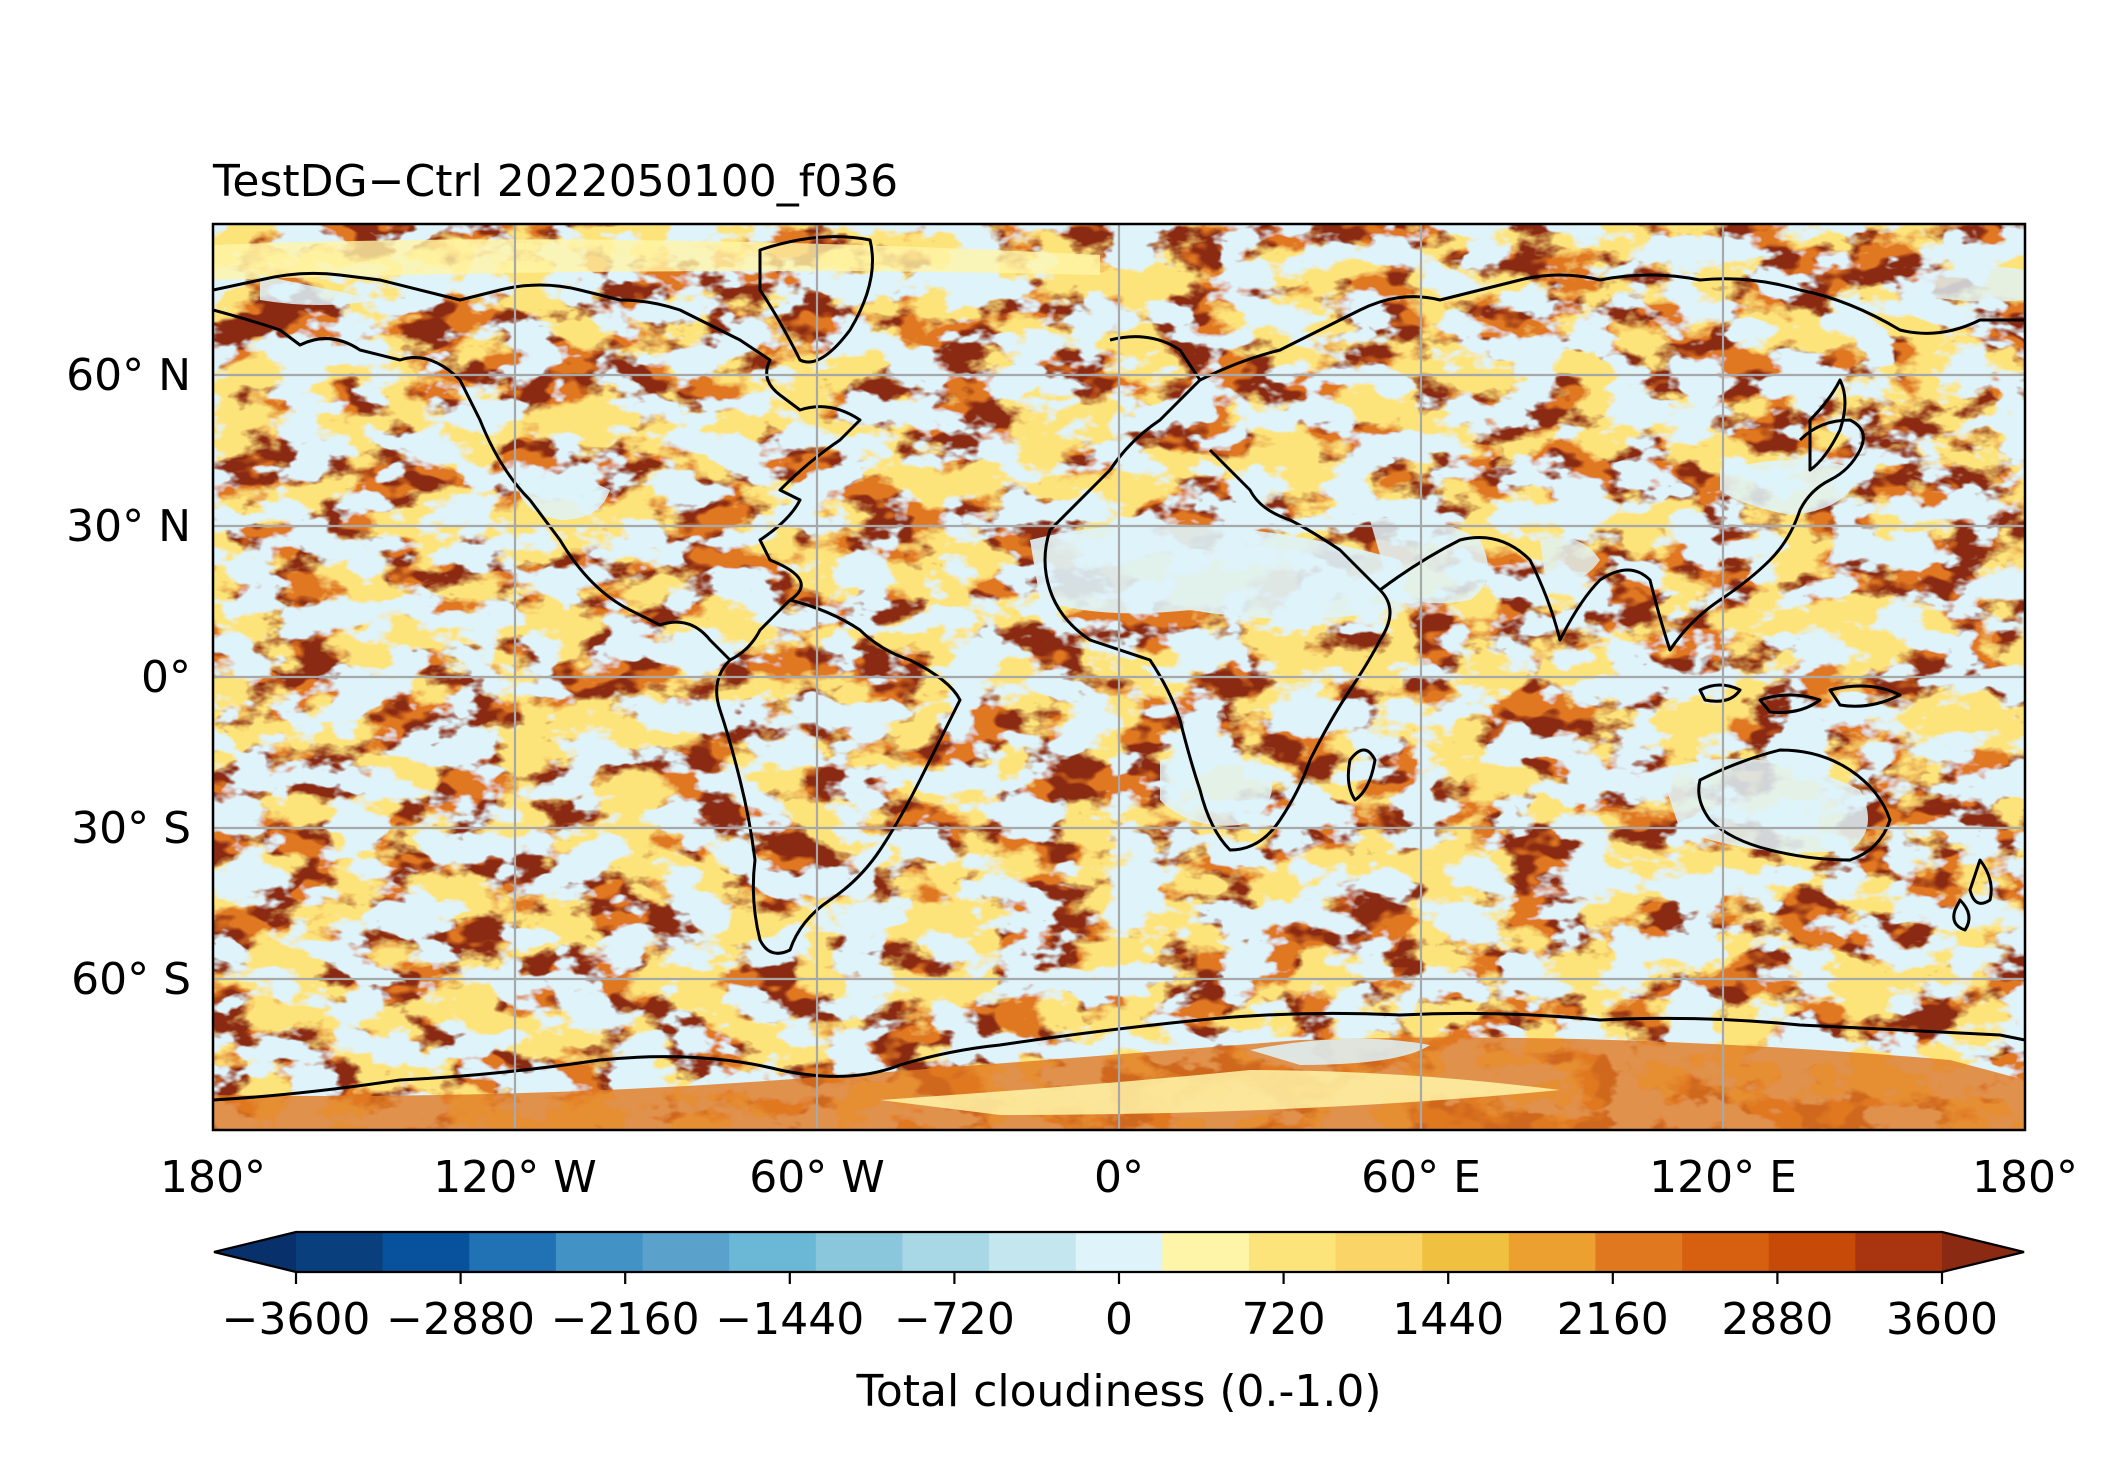 The height and width of the screenshot is (1467, 2117). I want to click on latitude-tick-label: 0°, so click(166, 677).